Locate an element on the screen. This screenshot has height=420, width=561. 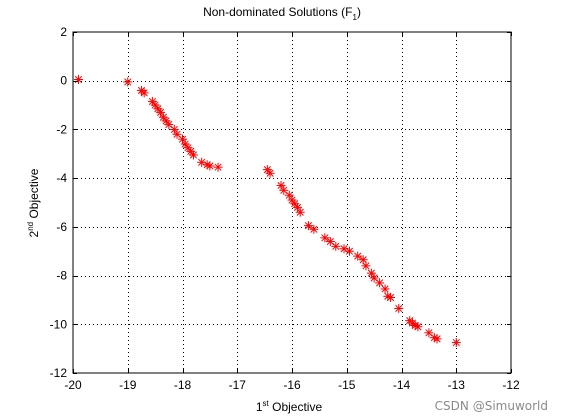
x-axis-label-text: Objective is located at coordinates (296, 407).